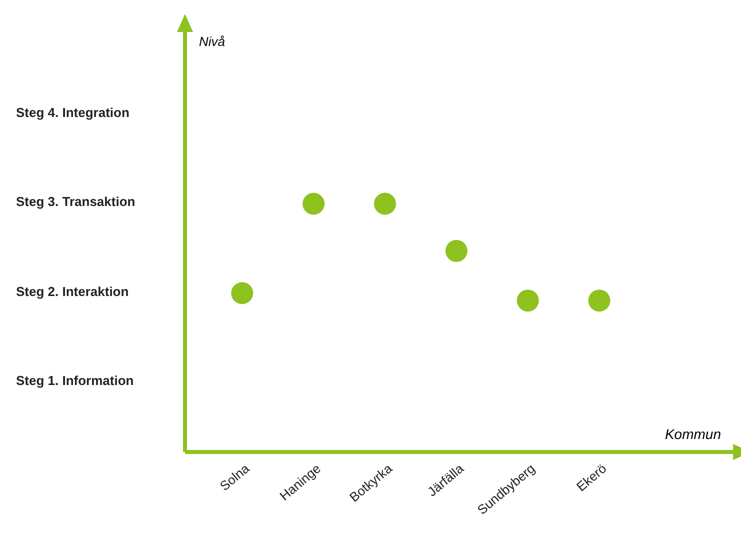 The height and width of the screenshot is (554, 741). Describe the element at coordinates (692, 434) in the screenshot. I see `x-axis-title: Kommun` at that location.